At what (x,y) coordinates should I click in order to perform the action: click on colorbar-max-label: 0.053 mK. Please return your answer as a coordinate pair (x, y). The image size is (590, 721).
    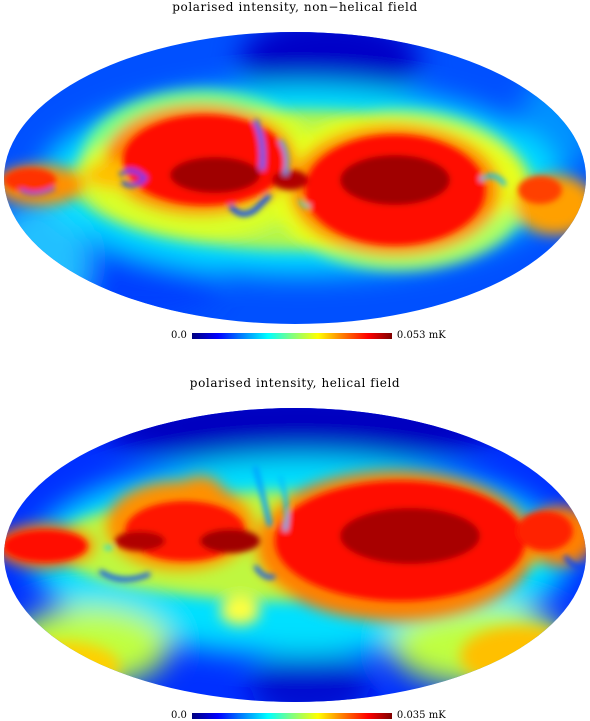
    Looking at the image, I should click on (421, 335).